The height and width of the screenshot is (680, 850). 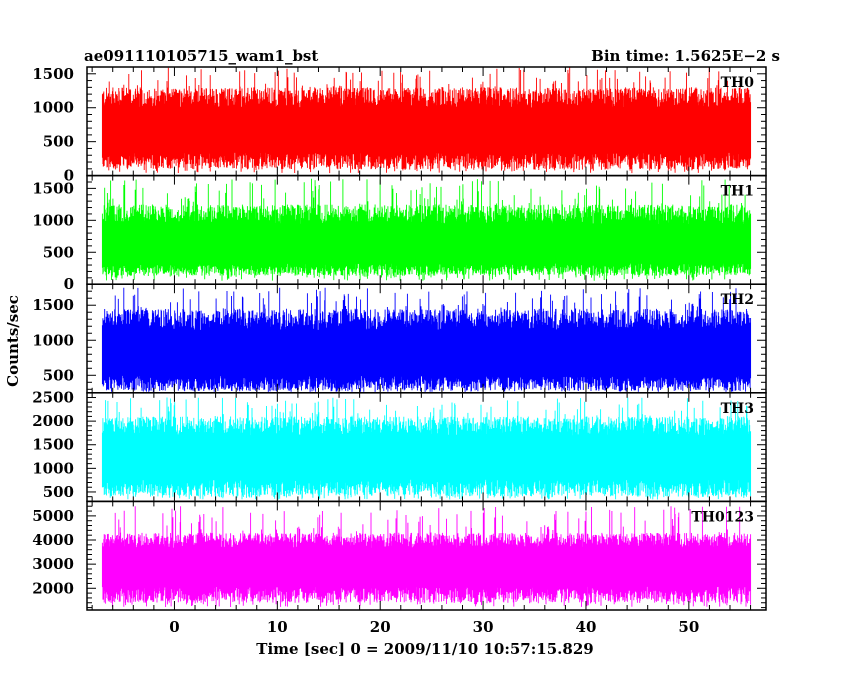 What do you see at coordinates (688, 627) in the screenshot?
I see `x-tick-label: 50` at bounding box center [688, 627].